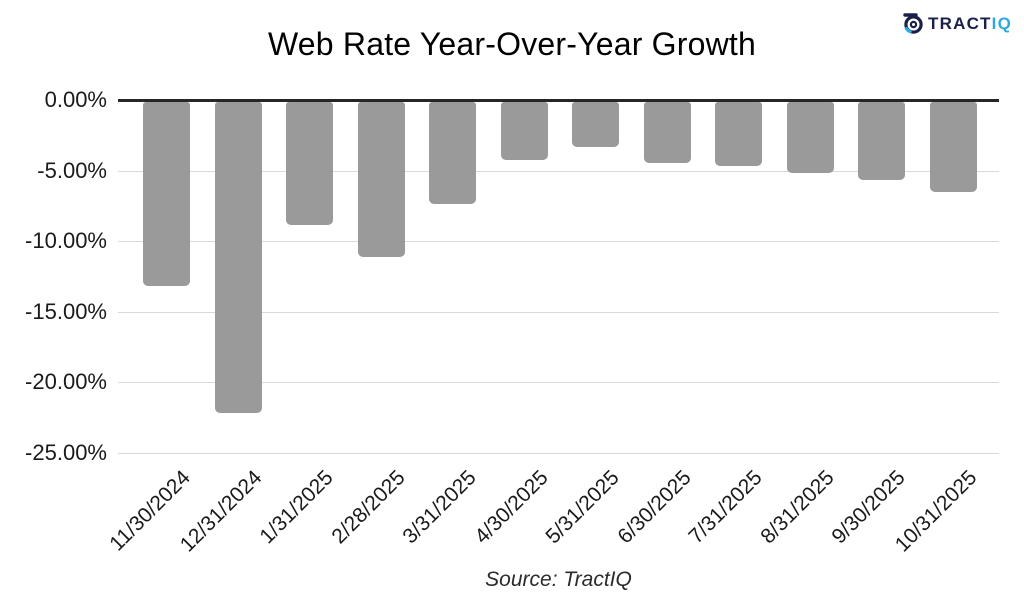  I want to click on x-tick-label: 3/31/2025, so click(440, 507).